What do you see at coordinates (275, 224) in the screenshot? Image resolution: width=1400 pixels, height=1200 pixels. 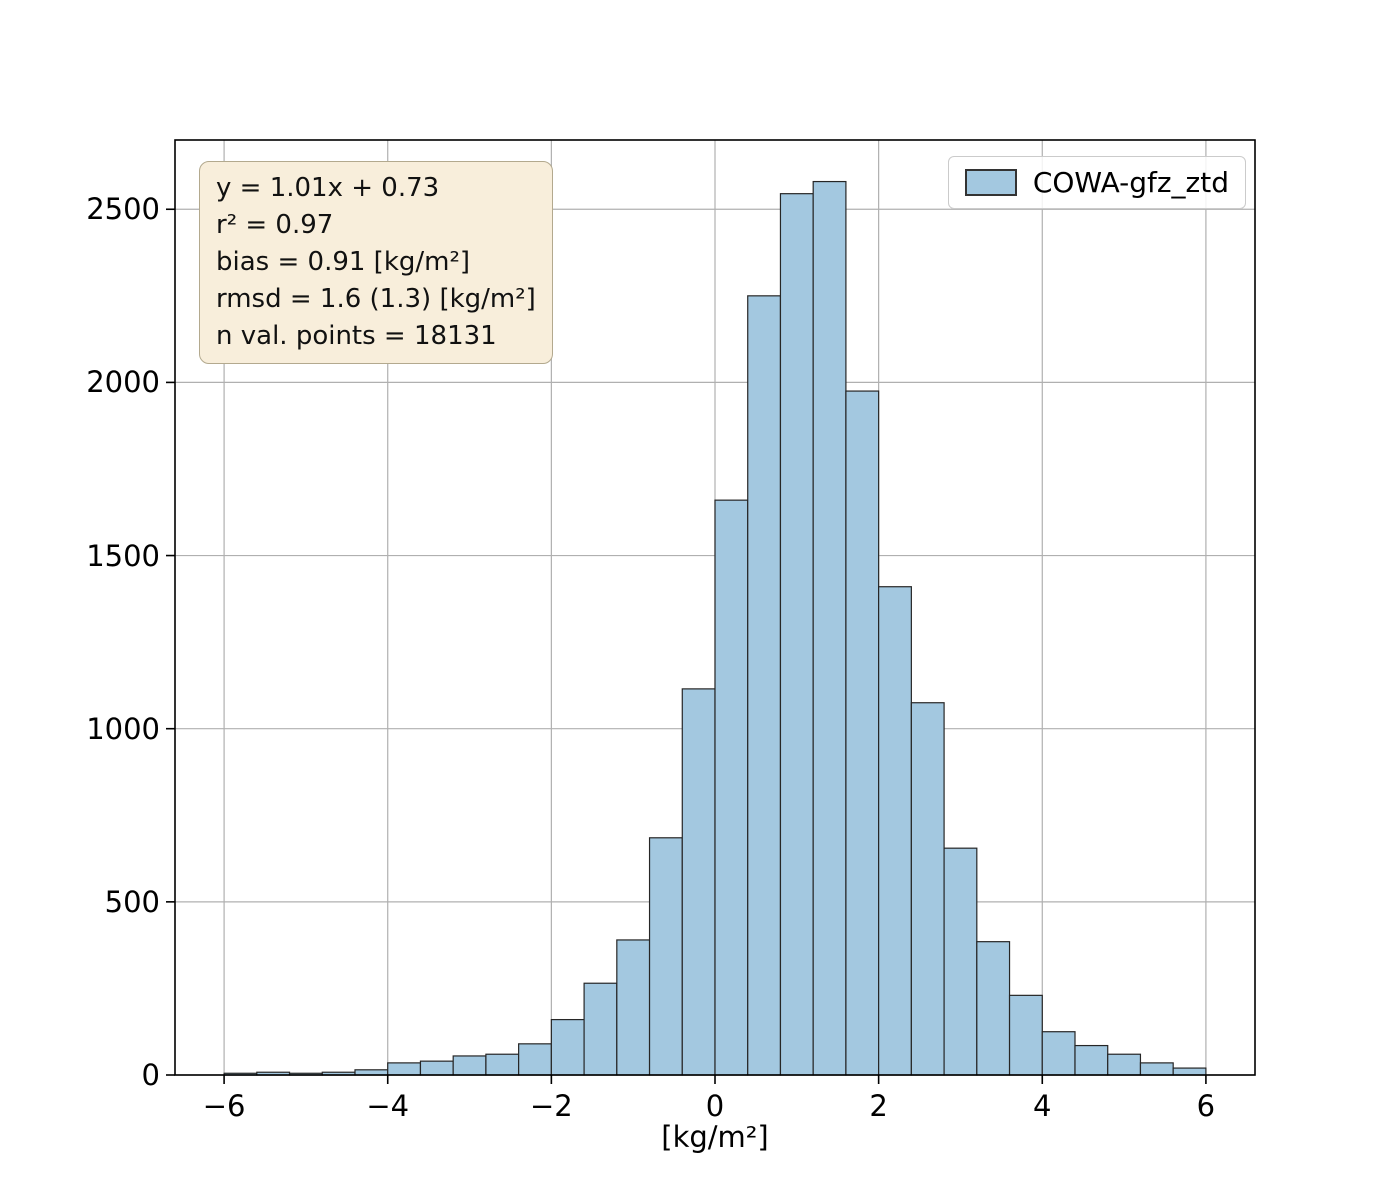 I see `stats-line-r-squared: r² = 0.97` at bounding box center [275, 224].